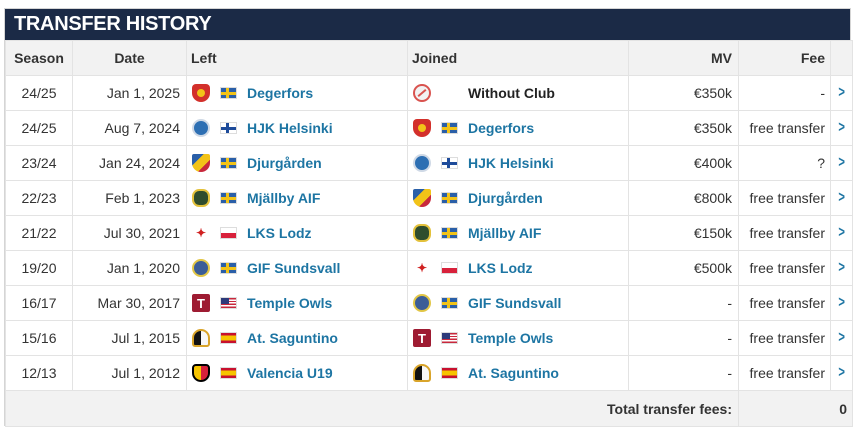 The image size is (855, 432). What do you see at coordinates (129, 93) in the screenshot?
I see `date-cell: Jan 1, 2025` at bounding box center [129, 93].